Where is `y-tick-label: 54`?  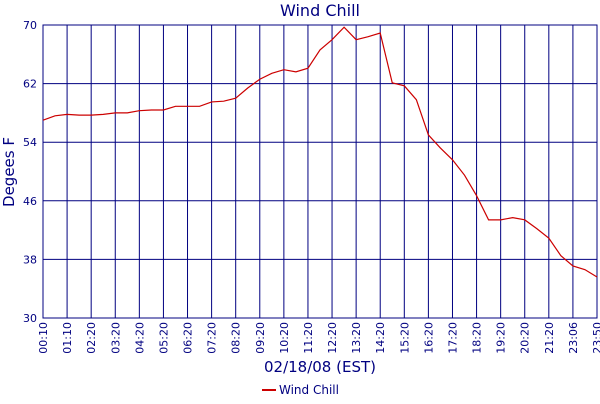
y-tick-label: 54 is located at coordinates (30, 142).